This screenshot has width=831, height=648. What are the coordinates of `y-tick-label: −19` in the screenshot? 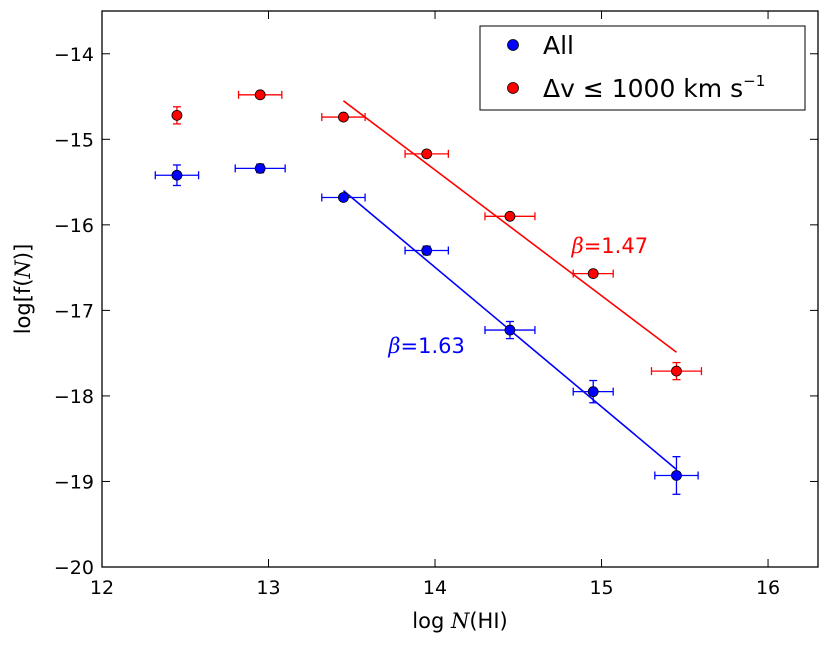 It's located at (74, 482).